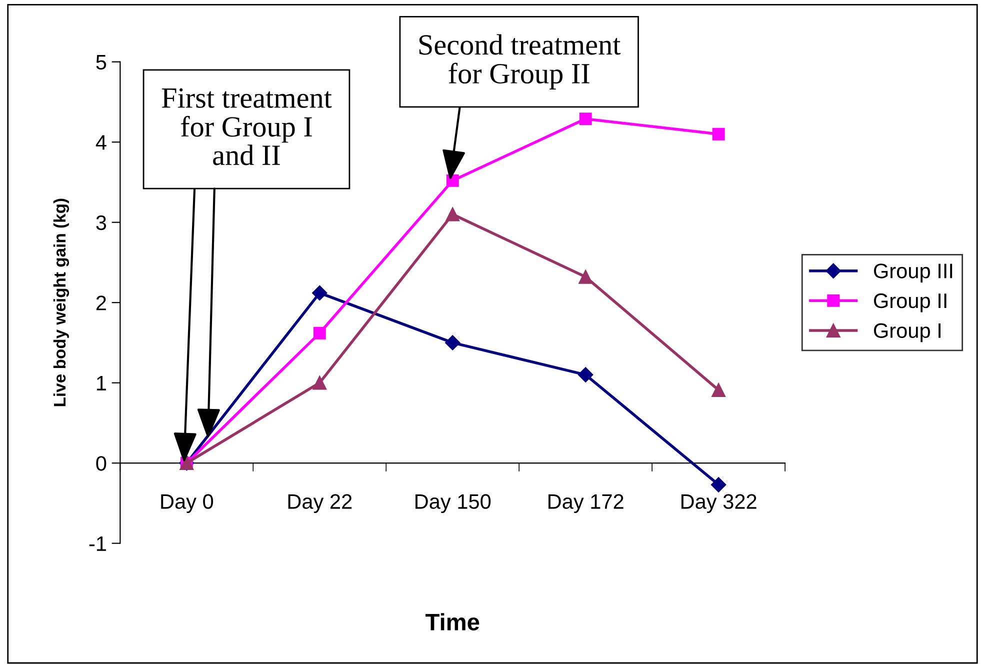 This screenshot has height=665, width=985. What do you see at coordinates (718, 504) in the screenshot?
I see `x-tick-label: Day 322` at bounding box center [718, 504].